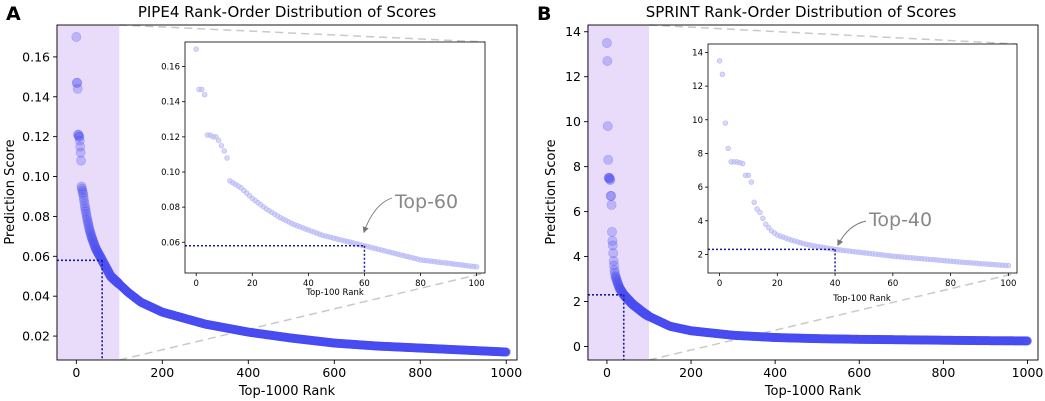  Describe the element at coordinates (302, 316) in the screenshot. I see `zoom-line-lower-a` at that location.